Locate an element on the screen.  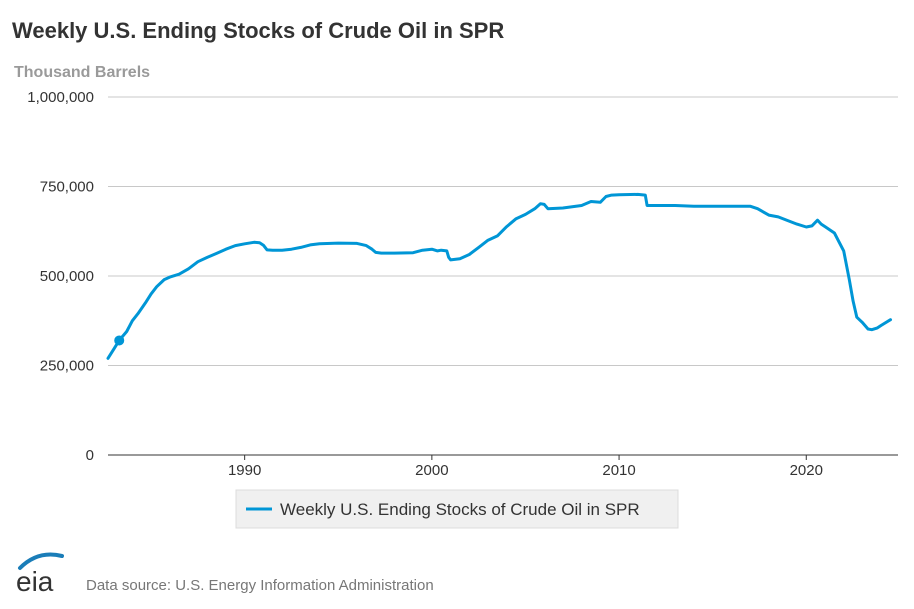
y-tick-label-0: 0 is located at coordinates (90, 455).